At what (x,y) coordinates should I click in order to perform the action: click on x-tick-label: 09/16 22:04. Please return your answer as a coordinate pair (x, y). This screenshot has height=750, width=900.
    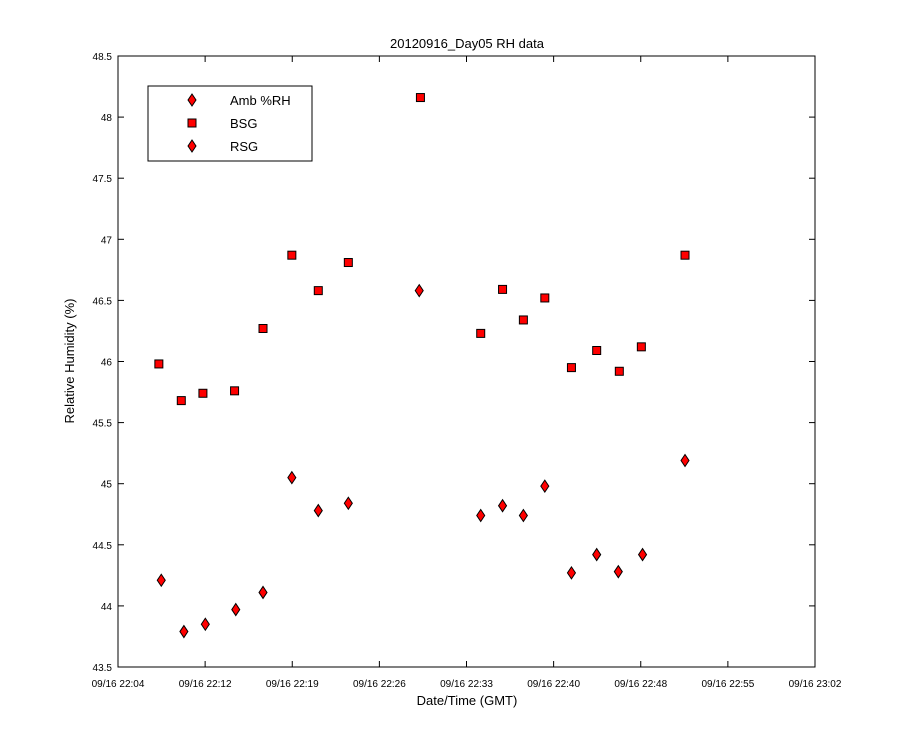
    Looking at the image, I should click on (118, 684).